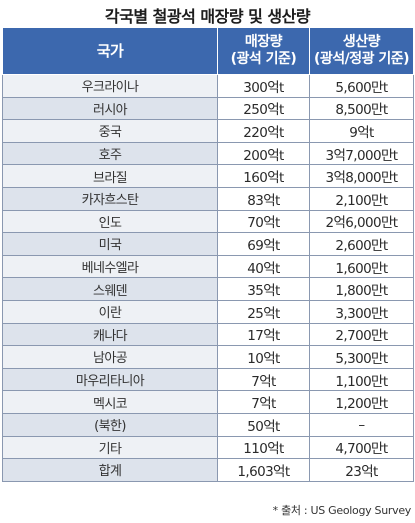 The height and width of the screenshot is (523, 415). What do you see at coordinates (263, 289) in the screenshot?
I see `reserve-cell: 35억t` at bounding box center [263, 289].